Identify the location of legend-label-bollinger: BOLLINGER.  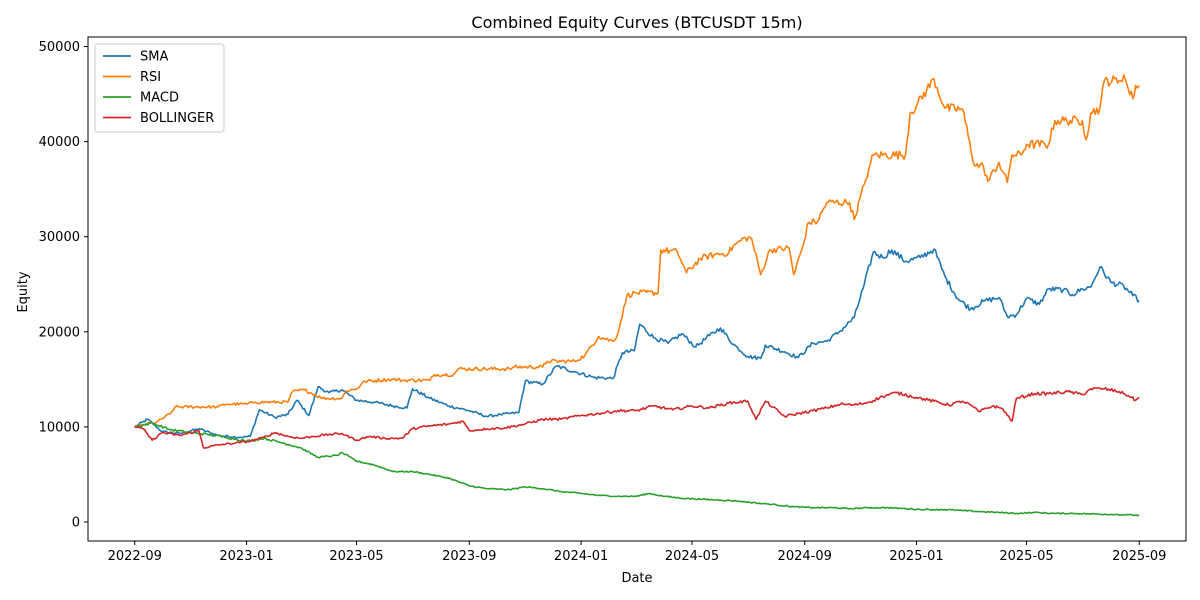
(177, 118).